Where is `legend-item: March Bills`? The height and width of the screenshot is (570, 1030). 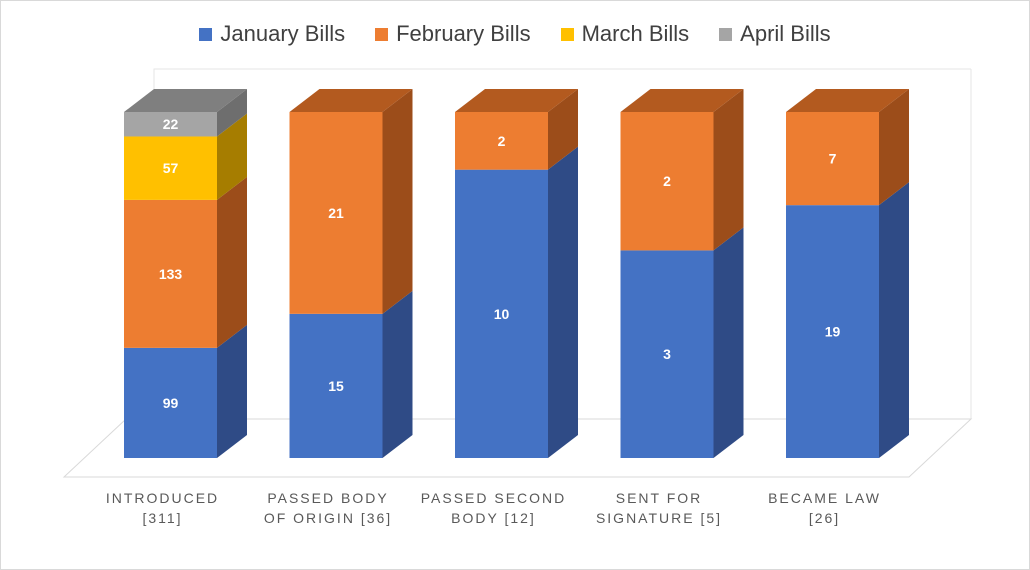
legend-item: March Bills is located at coordinates (625, 34).